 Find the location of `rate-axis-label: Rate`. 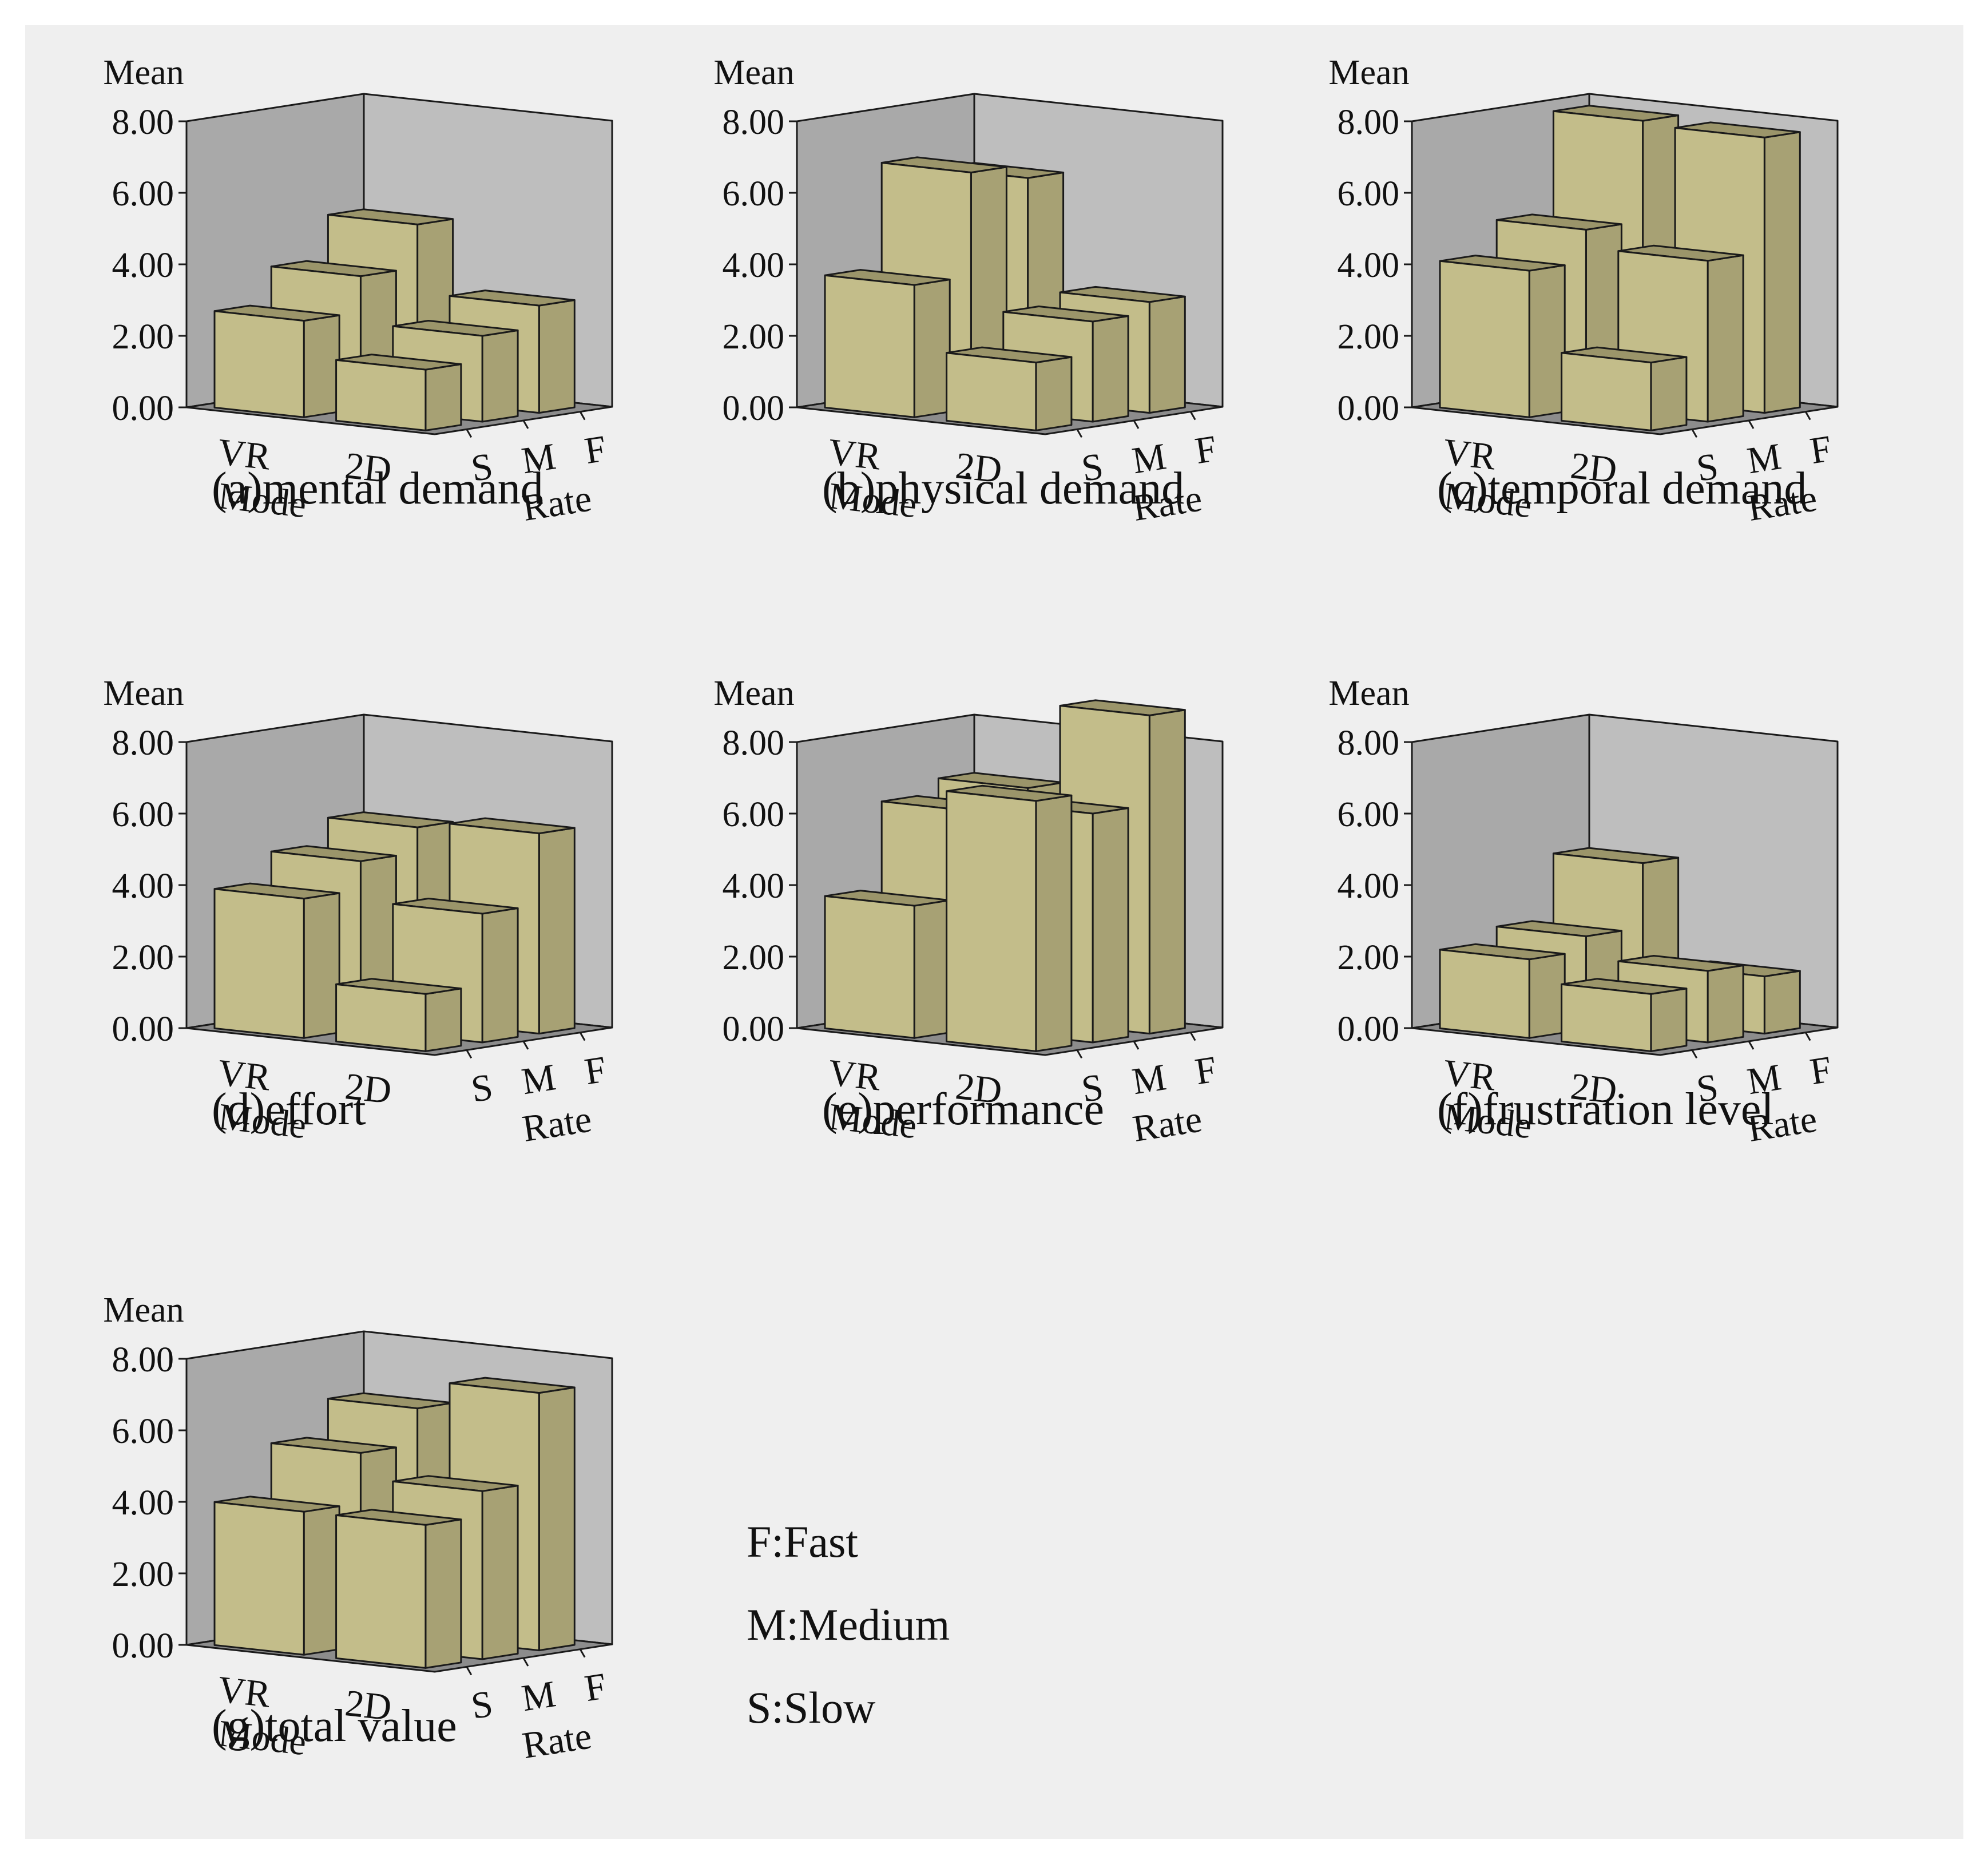

rate-axis-label: Rate is located at coordinates (557, 1124).